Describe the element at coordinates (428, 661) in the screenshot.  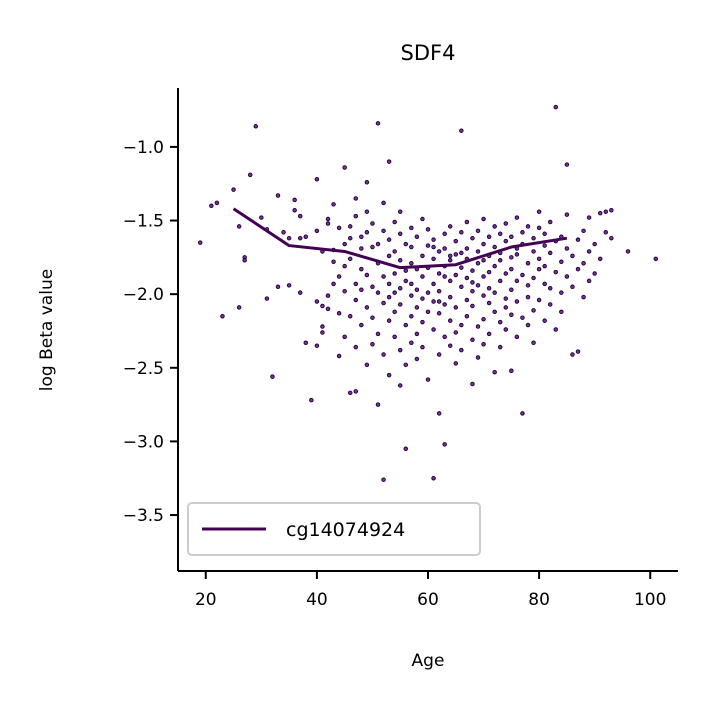
I see `x-axis-label: Age` at that location.